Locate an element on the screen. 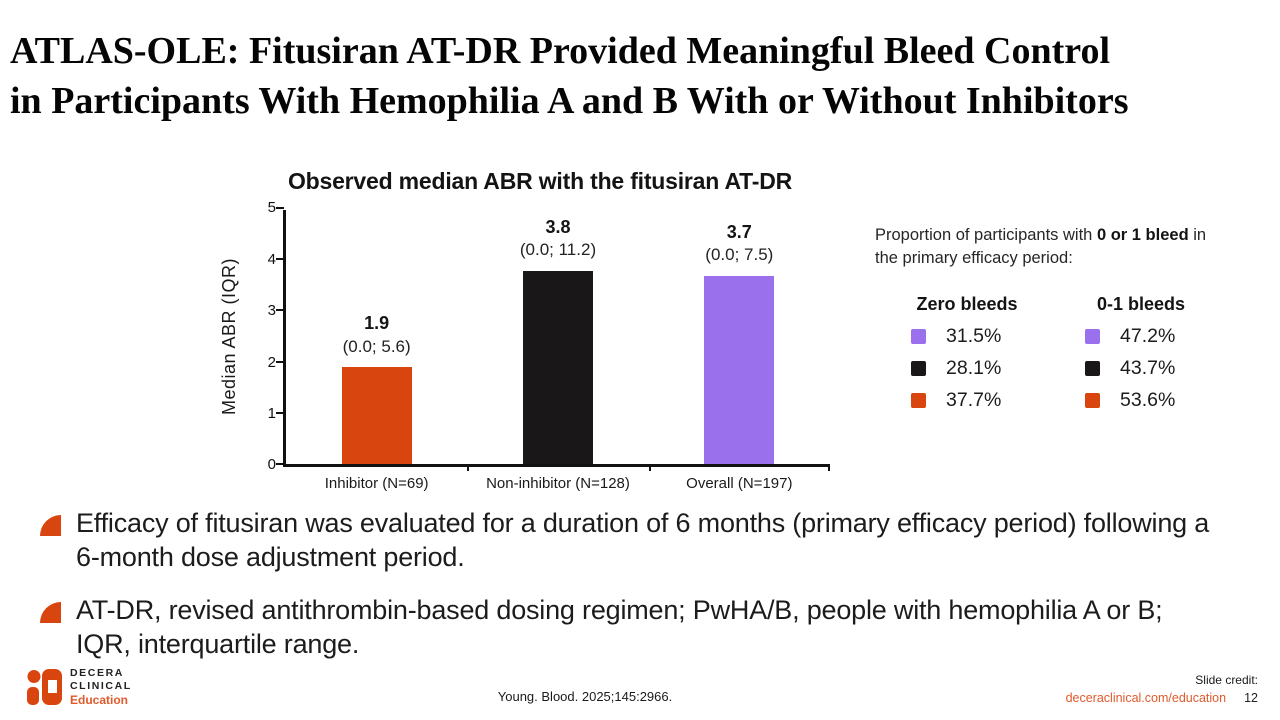  bar-group-non-inhibitor: 3.8 (0.0; 11.2) Non-inhibitor (N=128) is located at coordinates (557, 351).